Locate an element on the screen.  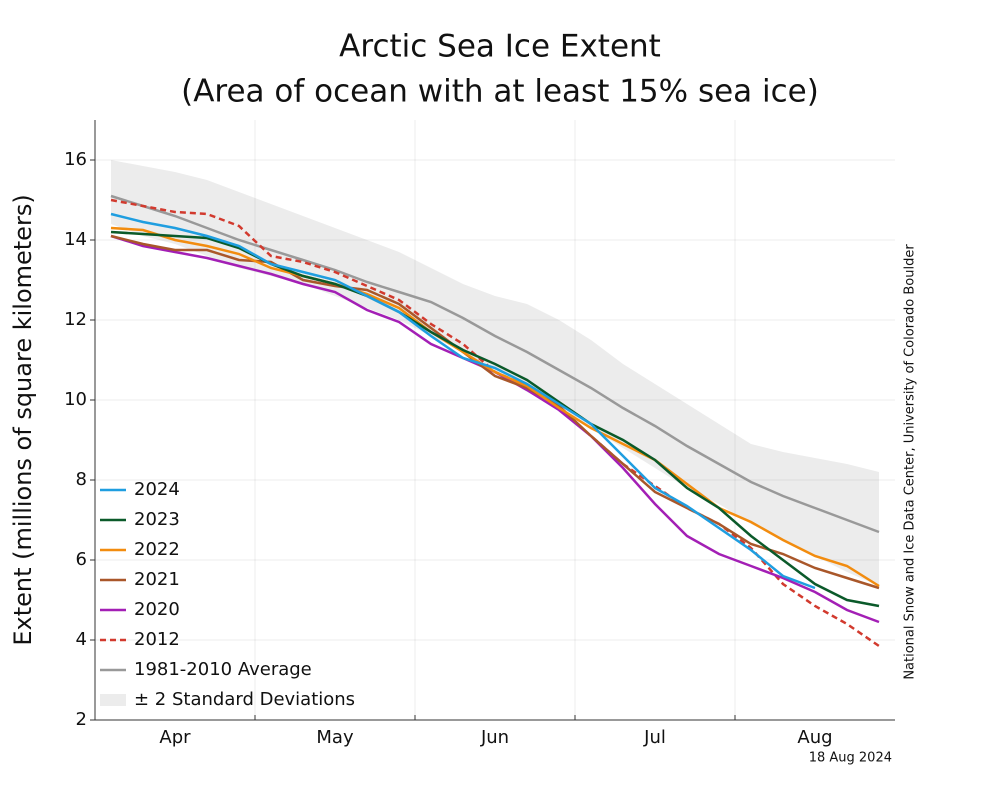
y-tick-label: 8 is located at coordinates (81, 479).